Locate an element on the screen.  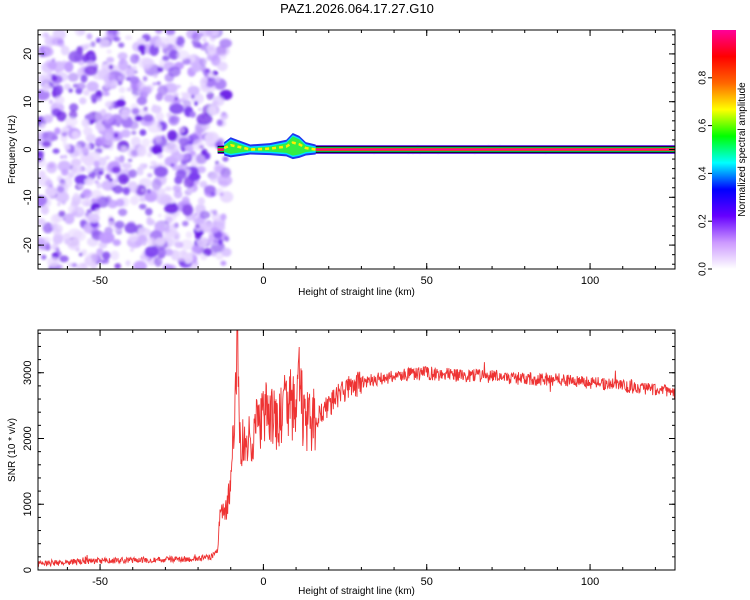
y-tick-label: -10 is located at coordinates (28, 197).